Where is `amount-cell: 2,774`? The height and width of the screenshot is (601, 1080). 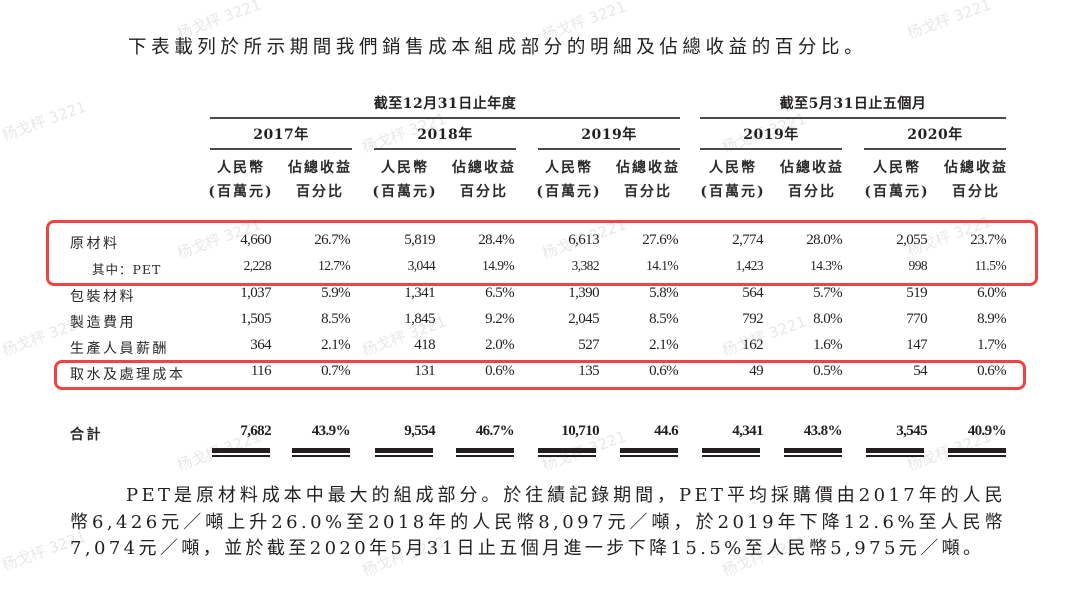 amount-cell: 2,774 is located at coordinates (747, 240).